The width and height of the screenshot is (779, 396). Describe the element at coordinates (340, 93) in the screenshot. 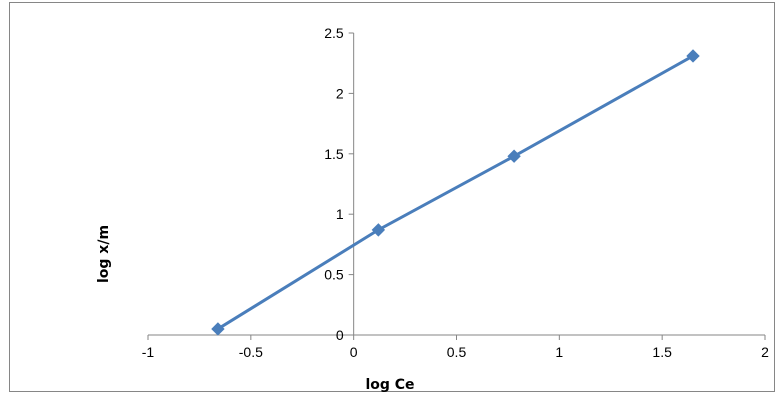

I see `y-tick-label: 2` at that location.